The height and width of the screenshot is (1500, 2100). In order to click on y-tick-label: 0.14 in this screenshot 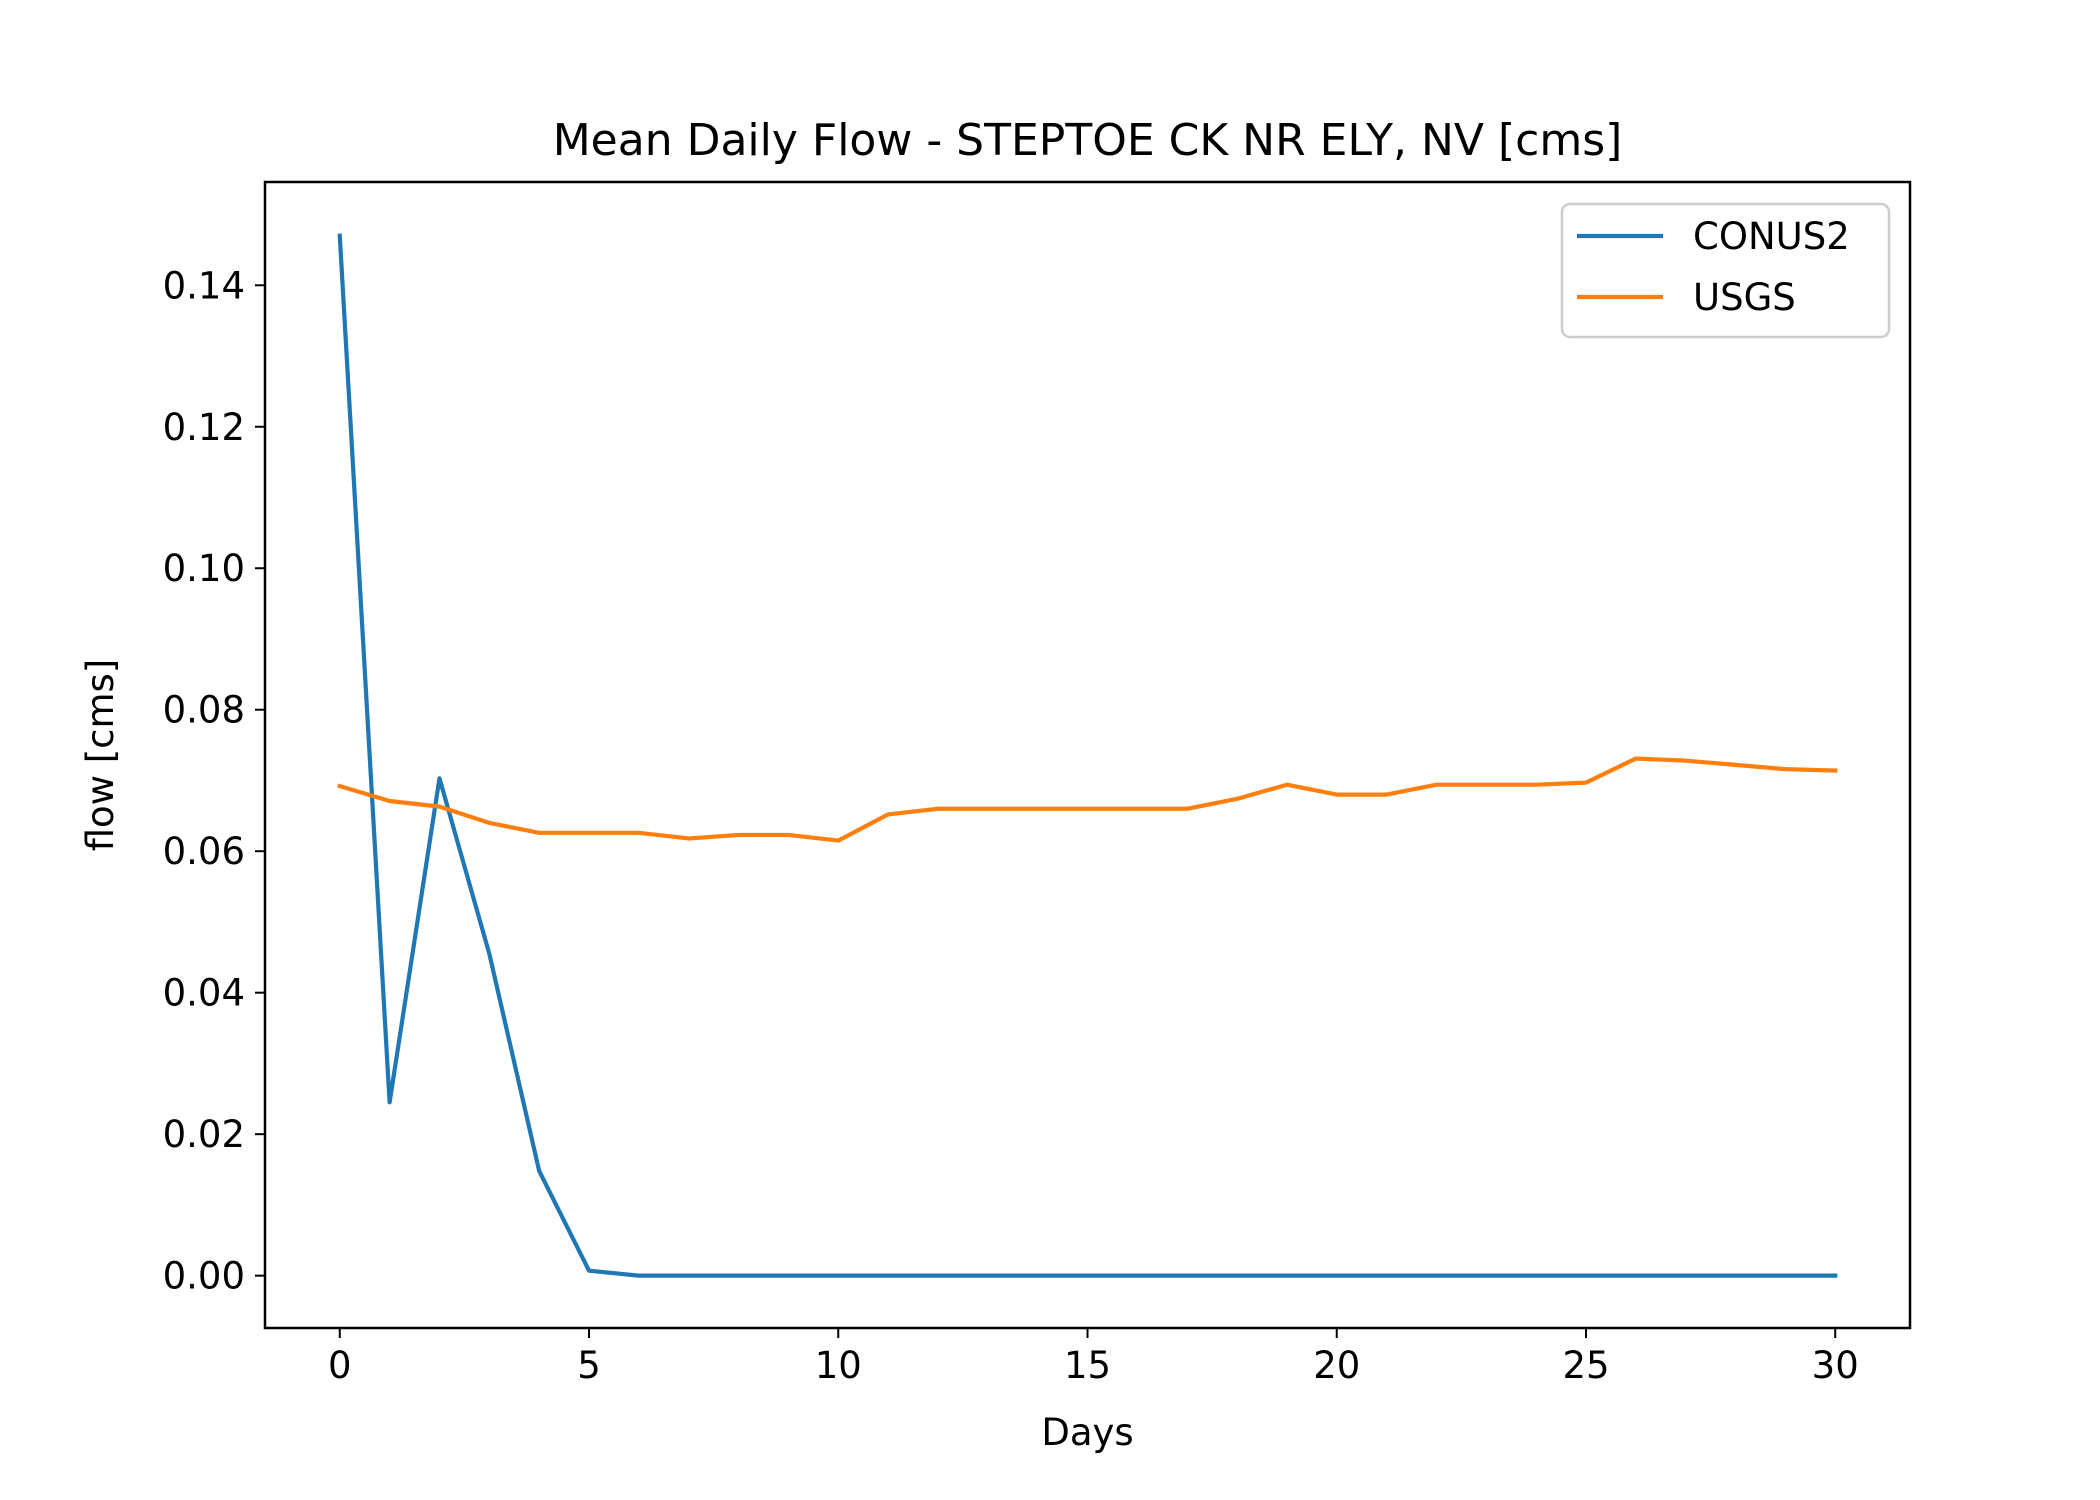, I will do `click(204, 285)`.